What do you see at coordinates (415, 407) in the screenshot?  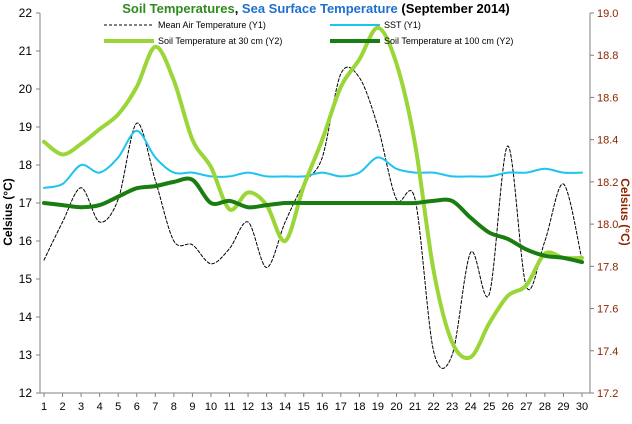 I see `x-tick-label: 21` at bounding box center [415, 407].